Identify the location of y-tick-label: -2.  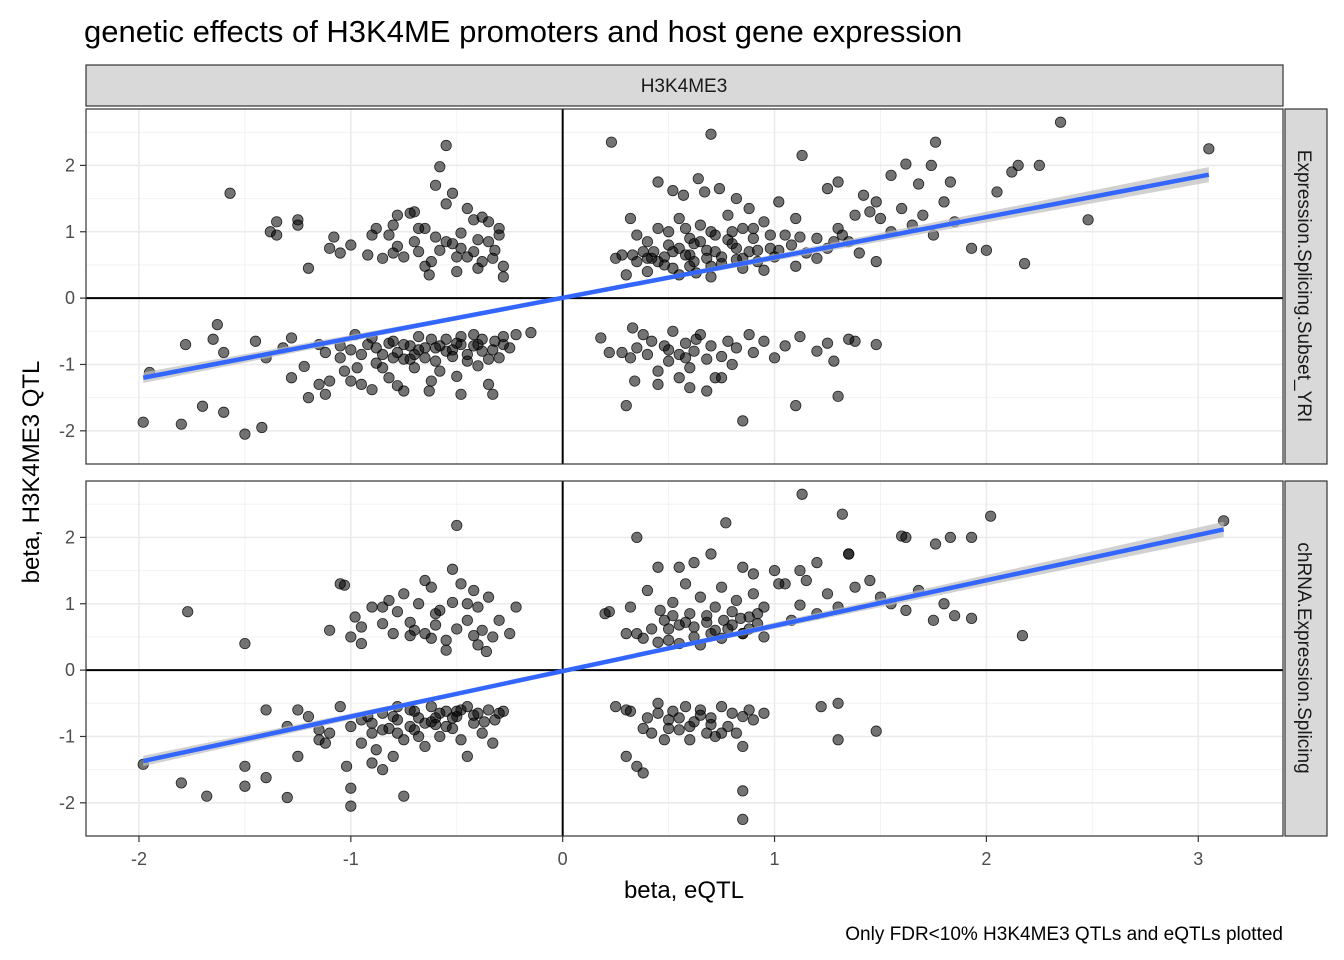
(67, 431).